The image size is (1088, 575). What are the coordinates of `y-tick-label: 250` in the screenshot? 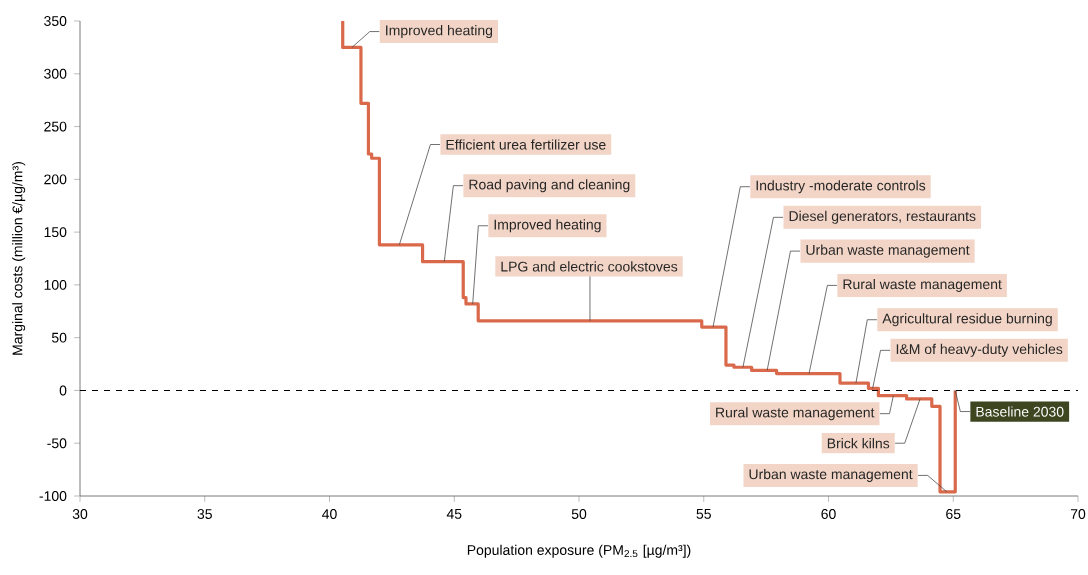 It's located at (55, 126).